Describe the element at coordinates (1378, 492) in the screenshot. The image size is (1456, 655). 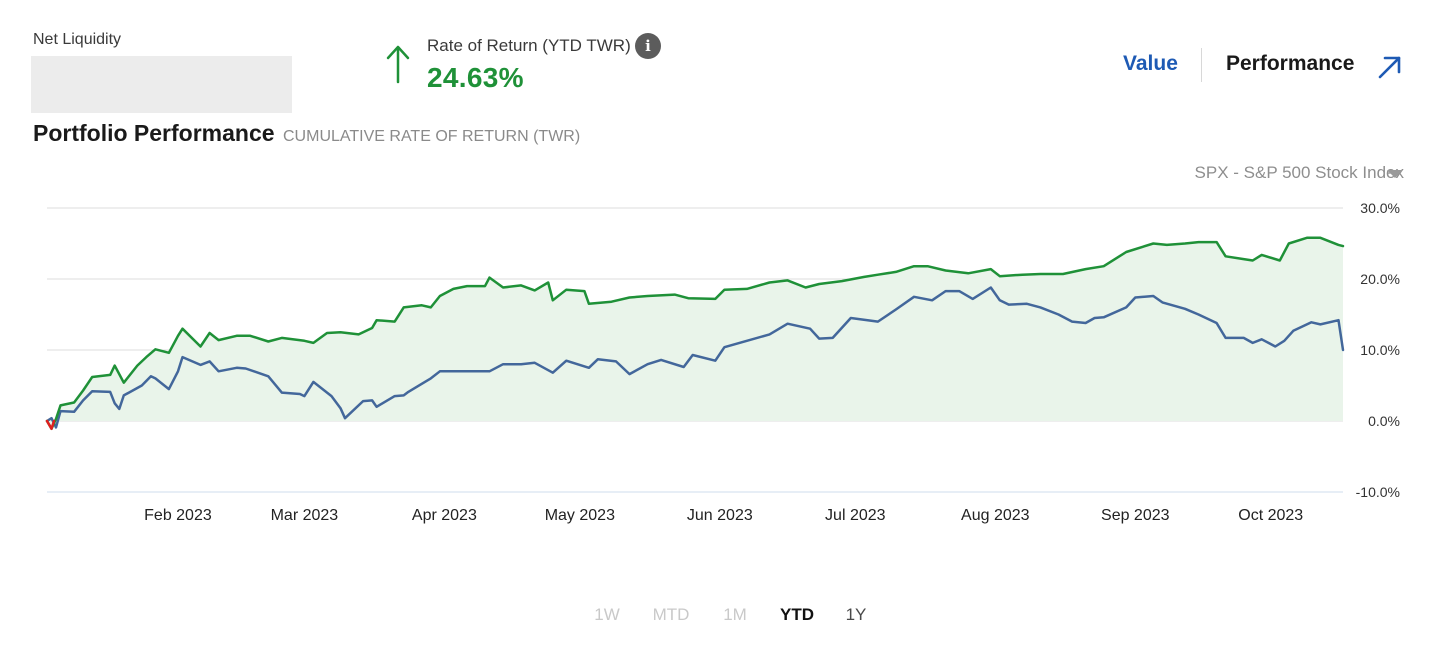
I see `y-tick-label: -10.0%` at that location.